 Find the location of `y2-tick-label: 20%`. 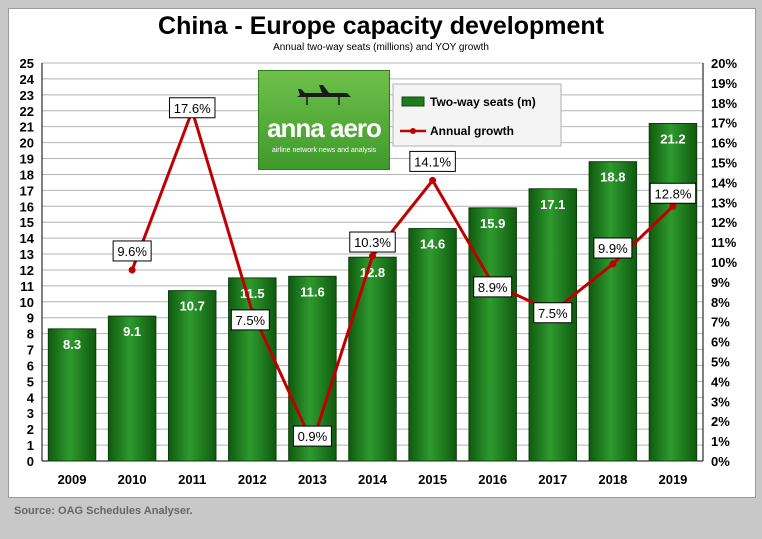

y2-tick-label: 20% is located at coordinates (724, 63).